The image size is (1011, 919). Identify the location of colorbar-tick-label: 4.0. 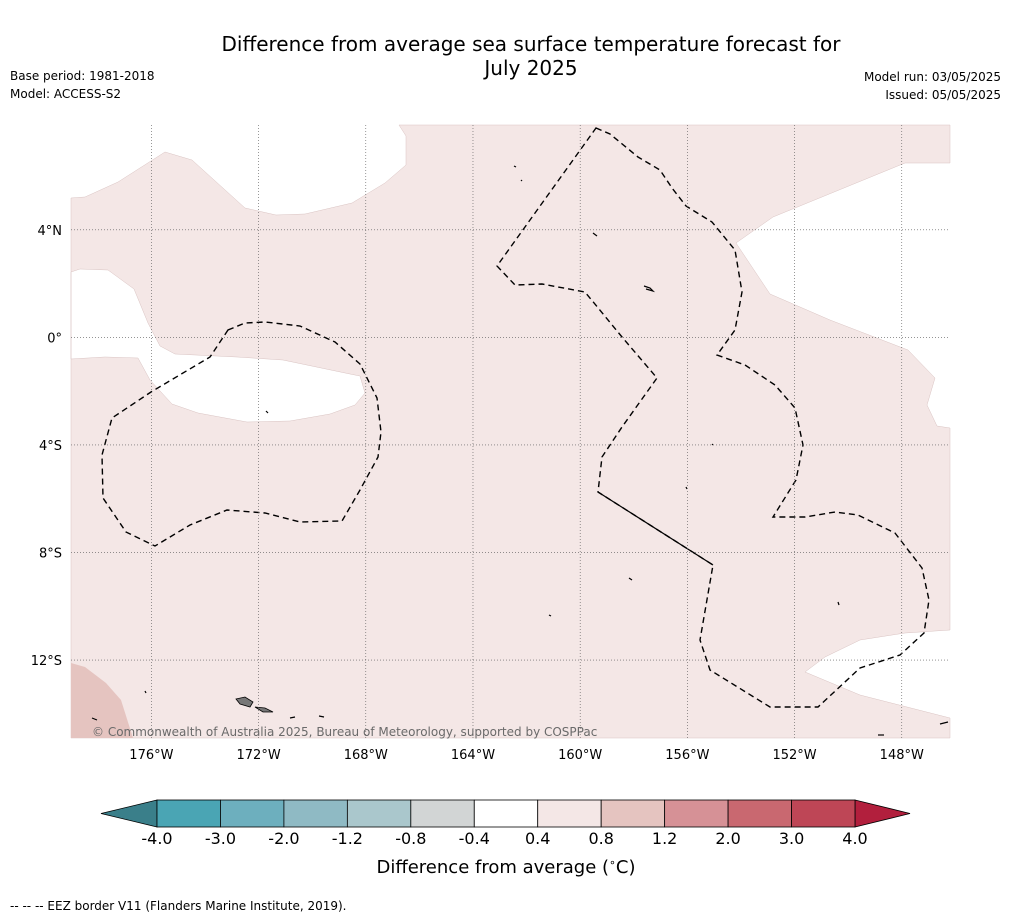
(854, 838).